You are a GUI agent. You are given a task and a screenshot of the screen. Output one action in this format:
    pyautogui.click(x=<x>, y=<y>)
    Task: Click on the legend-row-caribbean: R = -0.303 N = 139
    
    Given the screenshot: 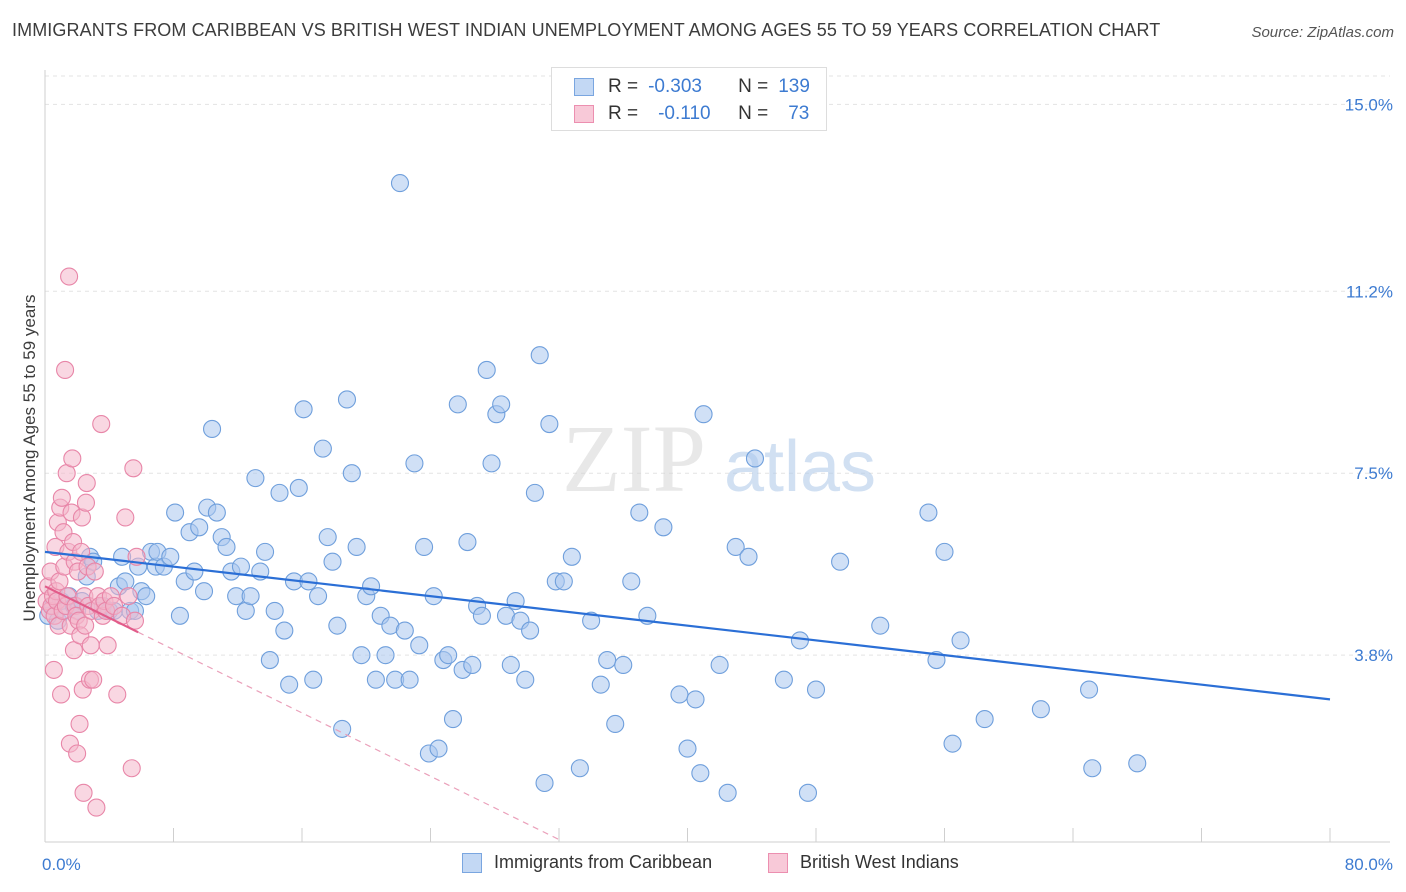 What is the action you would take?
    pyautogui.click(x=692, y=87)
    